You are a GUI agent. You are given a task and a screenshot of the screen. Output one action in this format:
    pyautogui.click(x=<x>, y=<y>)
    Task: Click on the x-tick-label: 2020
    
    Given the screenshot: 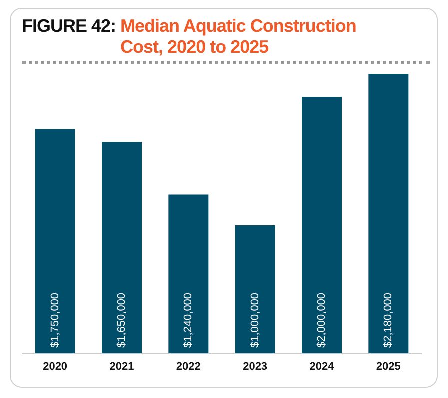 What is the action you would take?
    pyautogui.click(x=55, y=366)
    